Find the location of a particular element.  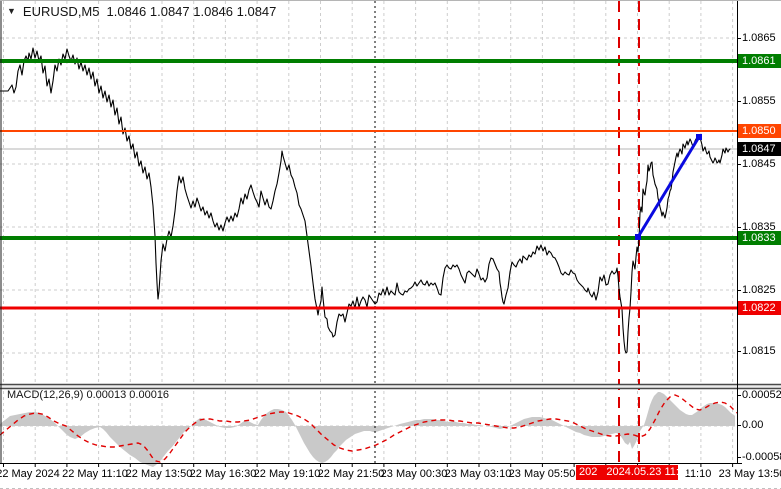

vline-time-badge-text: 2024.05.23 11:00 is located at coordinates (649, 472).